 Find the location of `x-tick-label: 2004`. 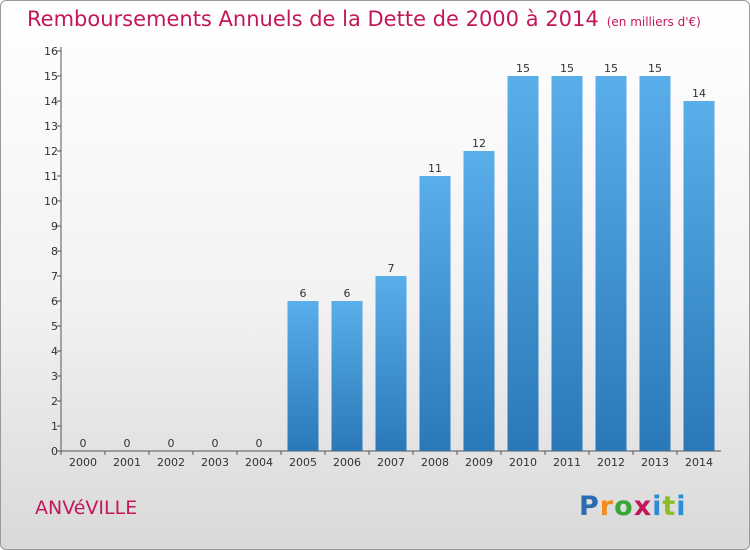

x-tick-label: 2004 is located at coordinates (259, 462).